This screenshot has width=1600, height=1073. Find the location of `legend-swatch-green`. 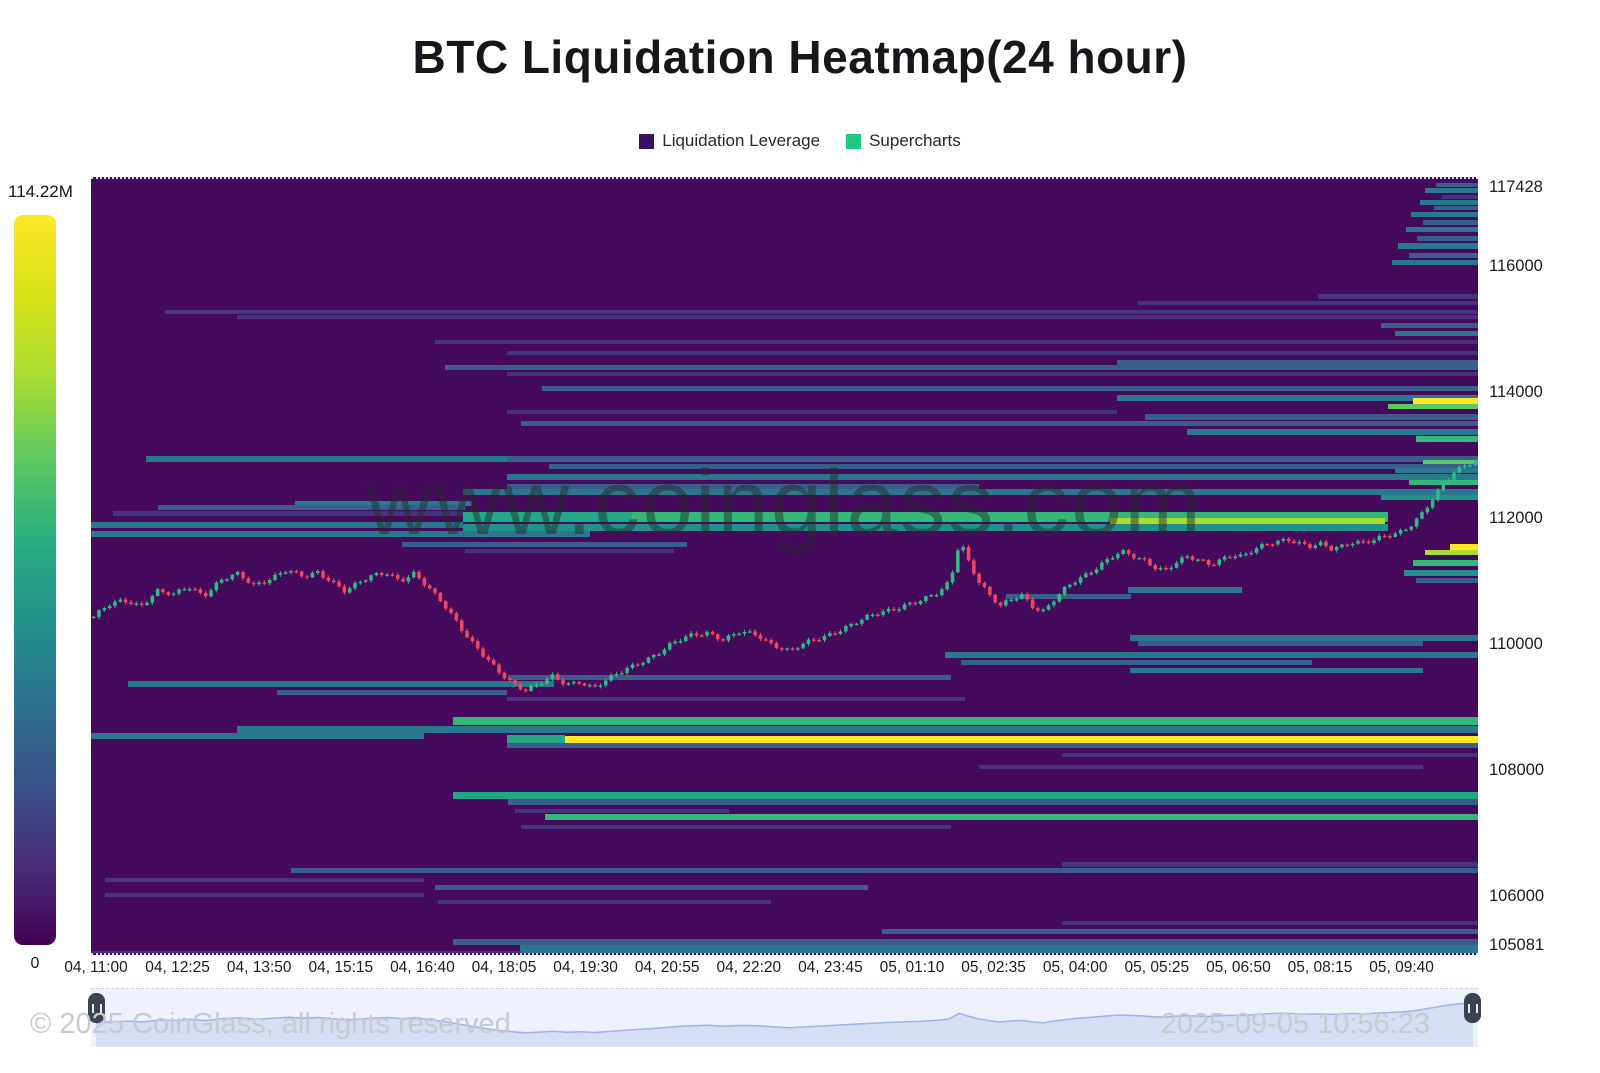

legend-swatch-green is located at coordinates (854, 141).